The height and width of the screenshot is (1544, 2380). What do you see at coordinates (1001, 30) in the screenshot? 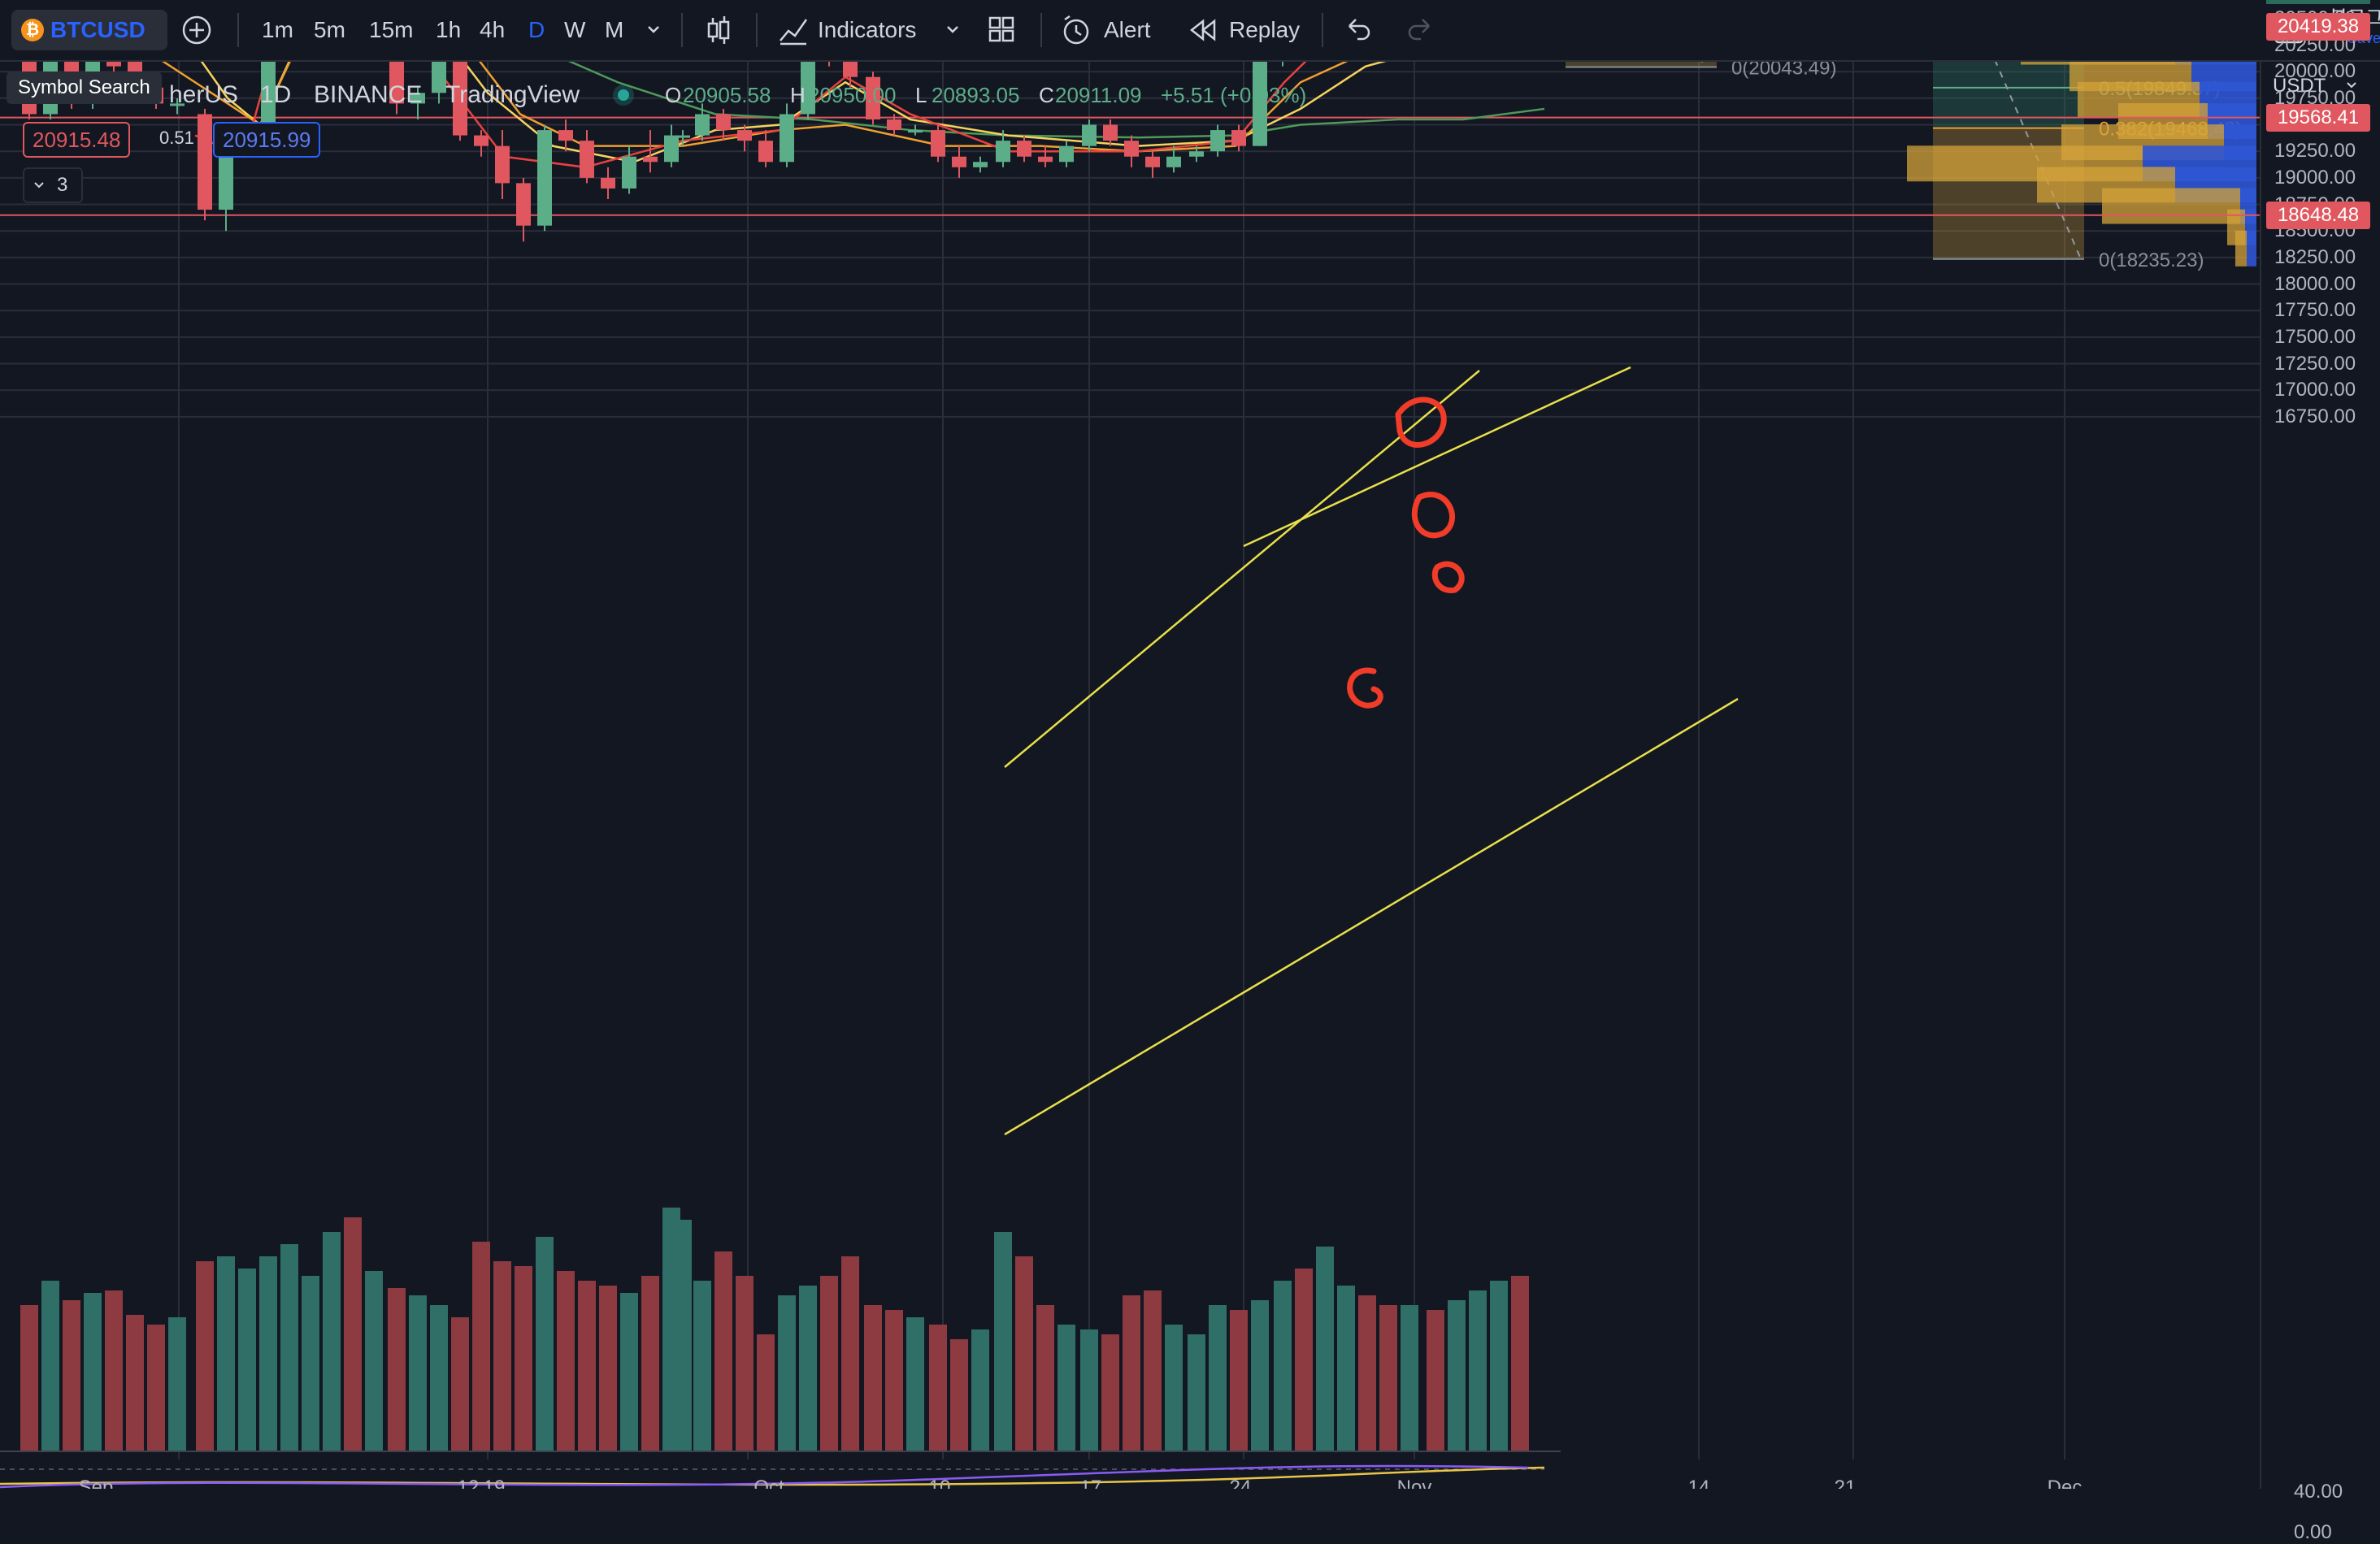
I see `templates-grid-icon` at bounding box center [1001, 30].